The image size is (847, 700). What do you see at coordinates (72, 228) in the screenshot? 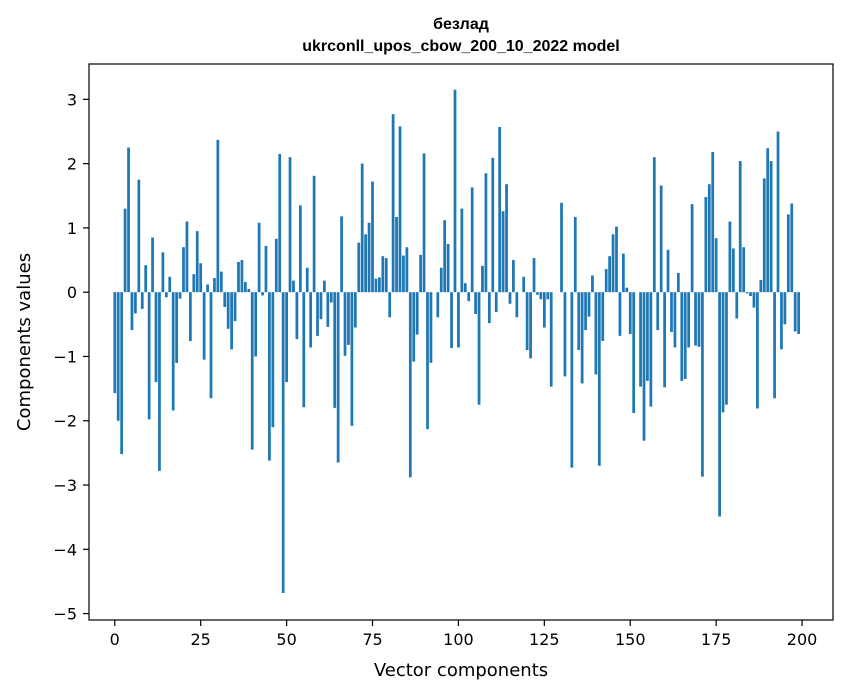
I see `y-tick-label: 1` at bounding box center [72, 228].